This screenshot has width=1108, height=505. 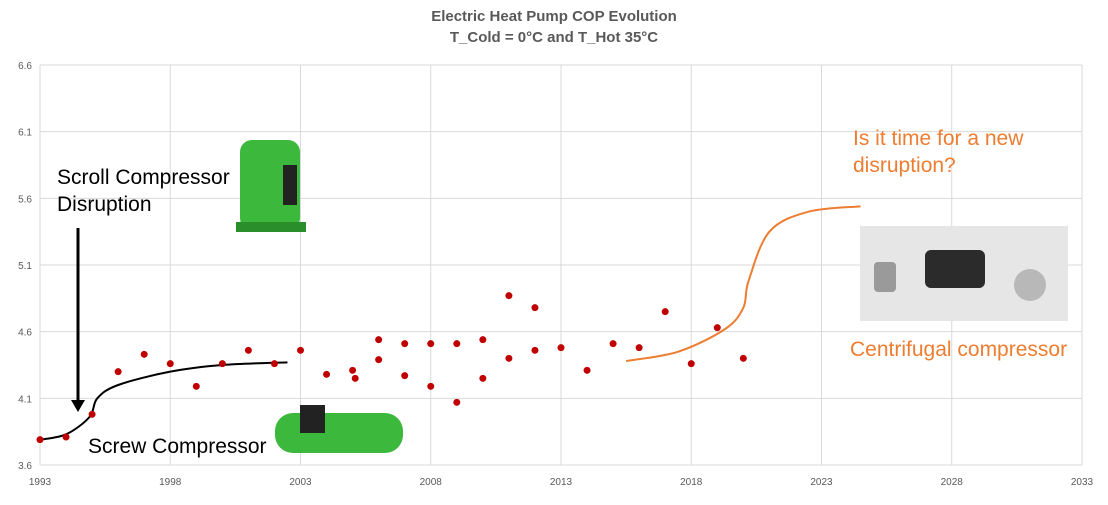 What do you see at coordinates (25, 199) in the screenshot?
I see `y-tick-label: 5.6` at bounding box center [25, 199].